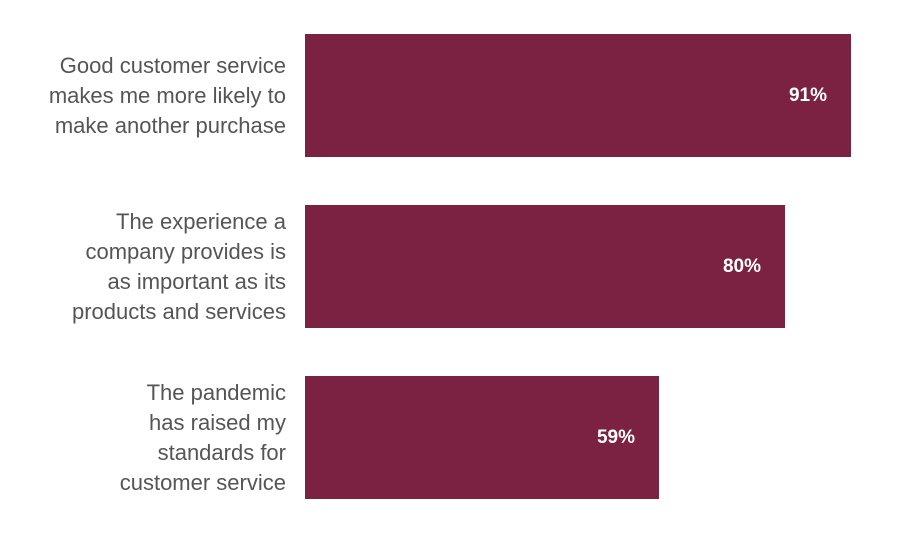 The height and width of the screenshot is (553, 907). I want to click on category-label-line: products and services, so click(179, 311).